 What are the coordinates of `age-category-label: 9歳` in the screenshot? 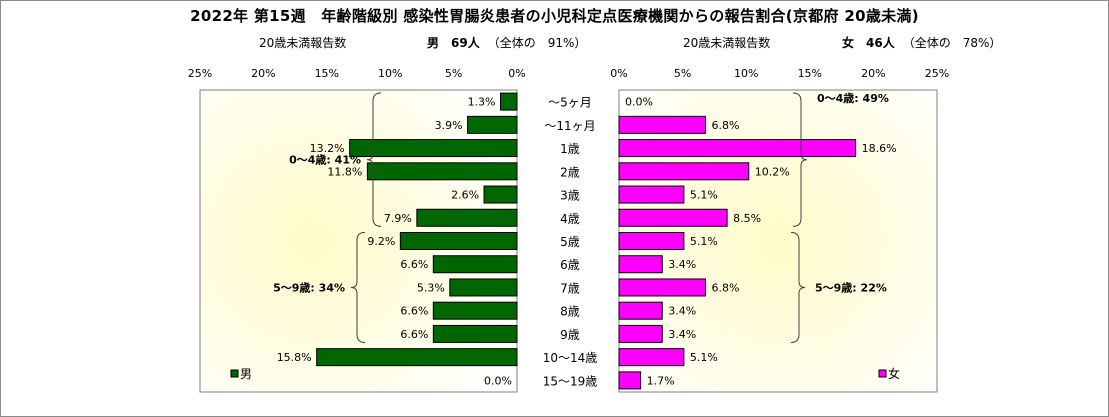 It's located at (570, 335).